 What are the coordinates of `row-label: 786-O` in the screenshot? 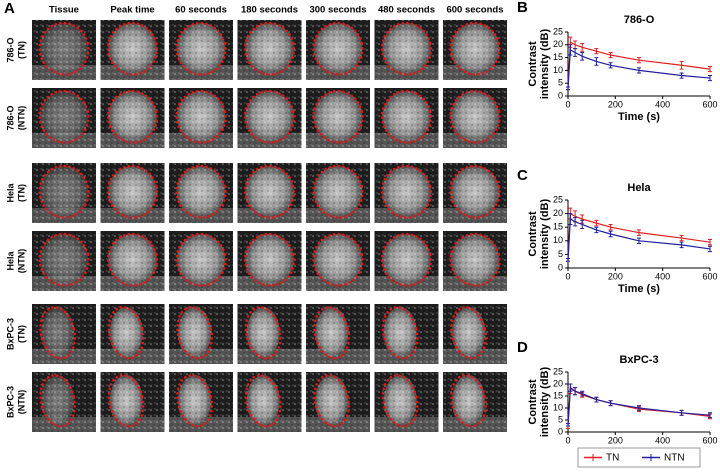 It's located at (10, 49).